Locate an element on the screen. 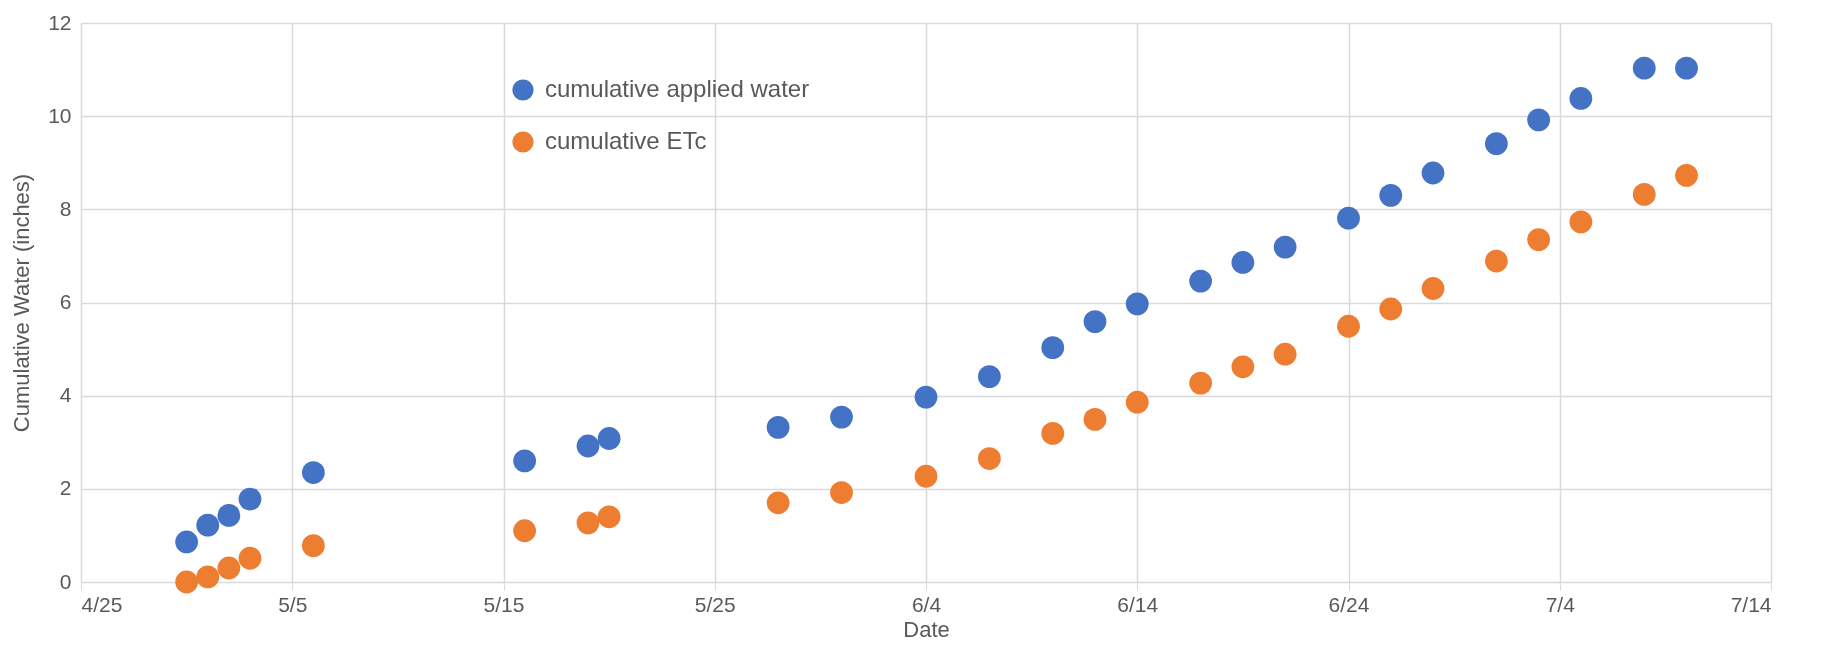 Image resolution: width=1827 pixels, height=646 pixels. y-tick-label: 8 is located at coordinates (65, 208).